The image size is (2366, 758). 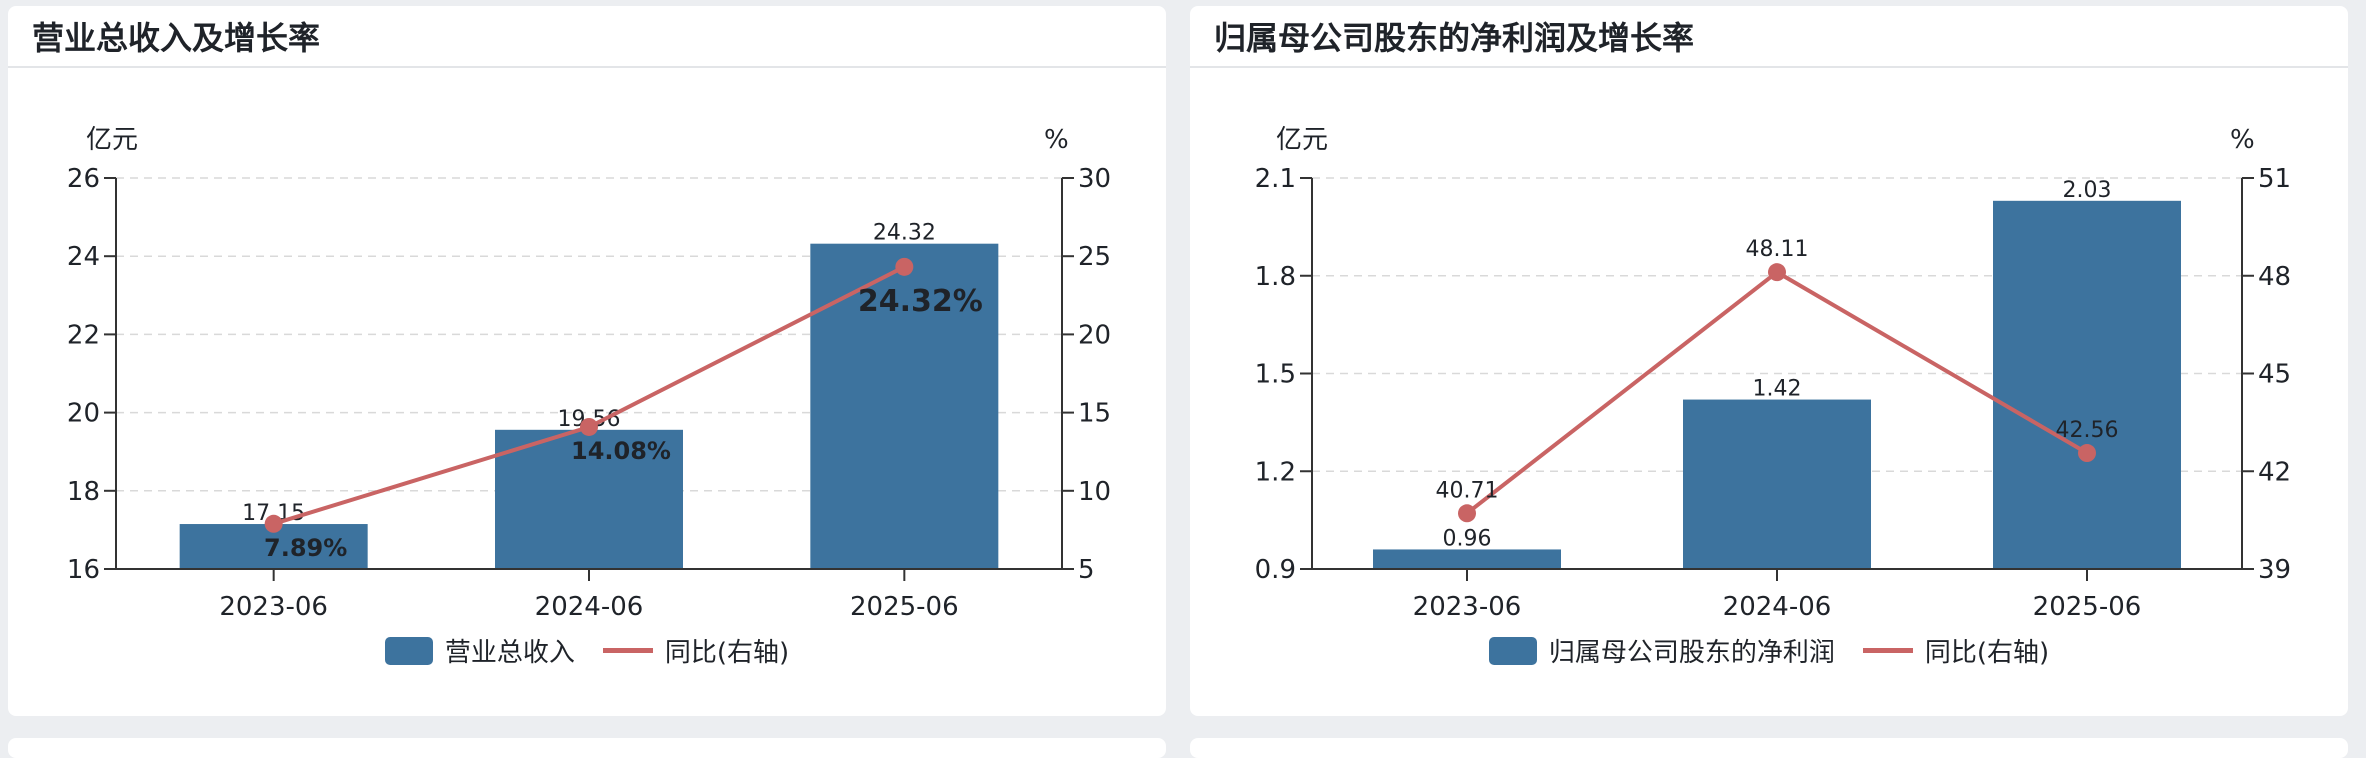 What do you see at coordinates (176, 38) in the screenshot?
I see `panel-title: 营业总收入及增长率` at bounding box center [176, 38].